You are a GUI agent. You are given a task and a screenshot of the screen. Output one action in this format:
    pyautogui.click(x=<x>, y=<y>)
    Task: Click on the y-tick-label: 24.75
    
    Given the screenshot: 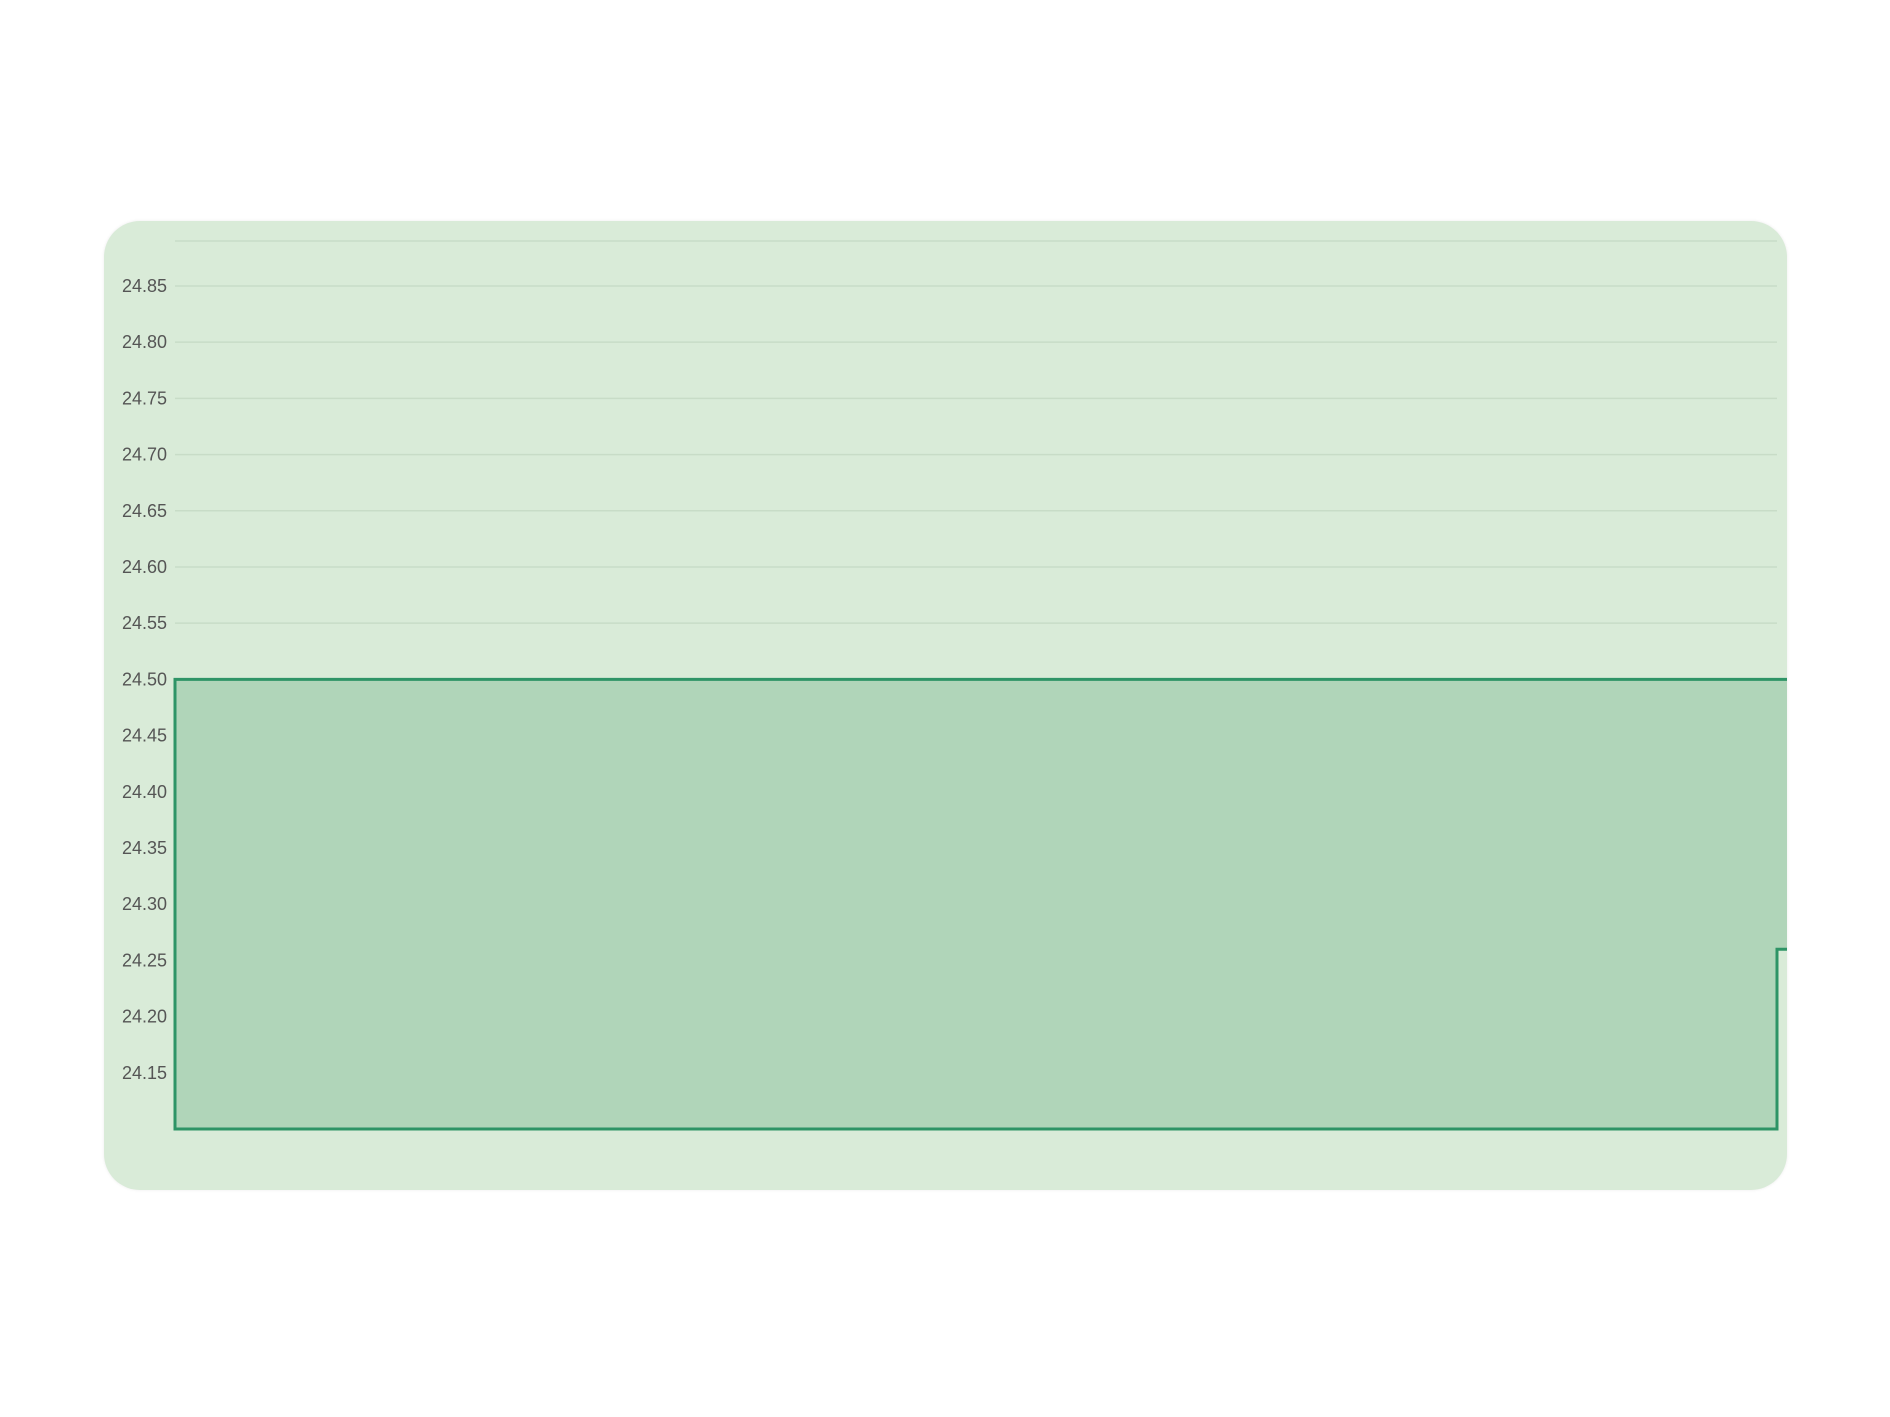 What is the action you would take?
    pyautogui.click(x=144, y=398)
    